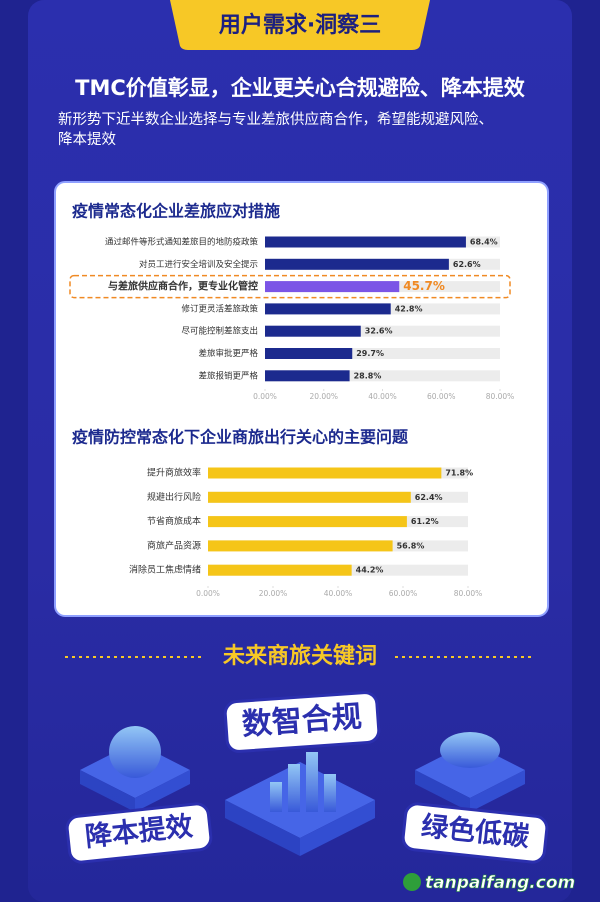 The width and height of the screenshot is (600, 906). I want to click on category-label: 通过邮件等形式通知差旅目的地防疫政策, so click(182, 242).